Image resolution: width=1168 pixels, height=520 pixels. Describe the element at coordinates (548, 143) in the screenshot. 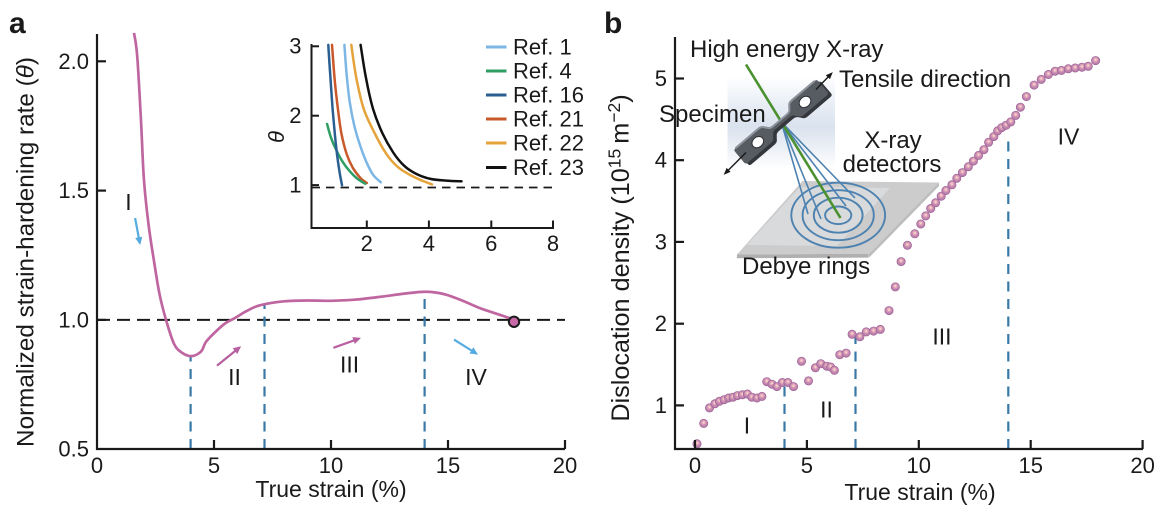

I see `svg-text: Ref. 22` at that location.